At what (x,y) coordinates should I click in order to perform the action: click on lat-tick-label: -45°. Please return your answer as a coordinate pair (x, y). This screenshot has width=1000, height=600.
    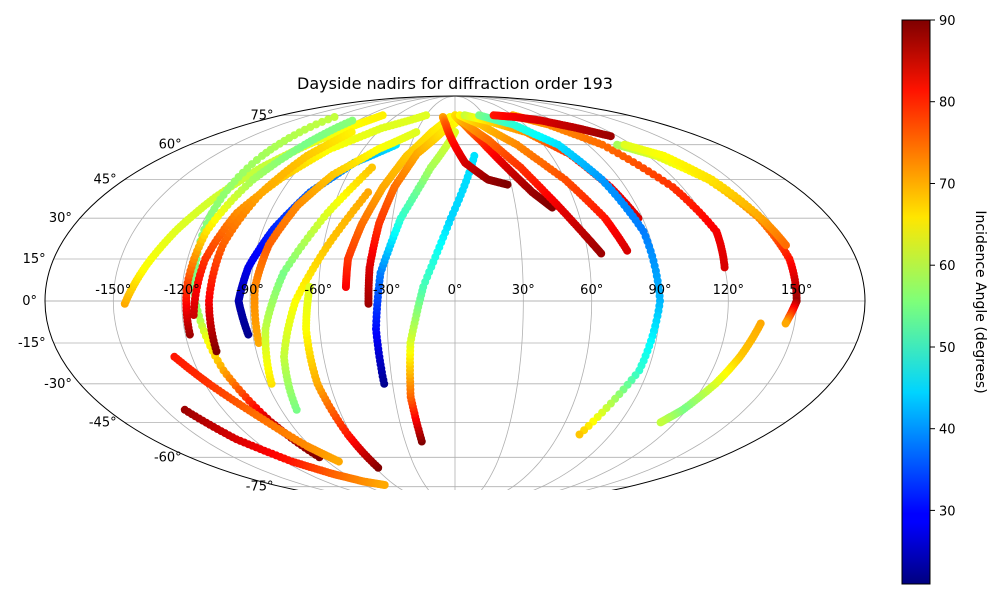
    Looking at the image, I should click on (103, 422).